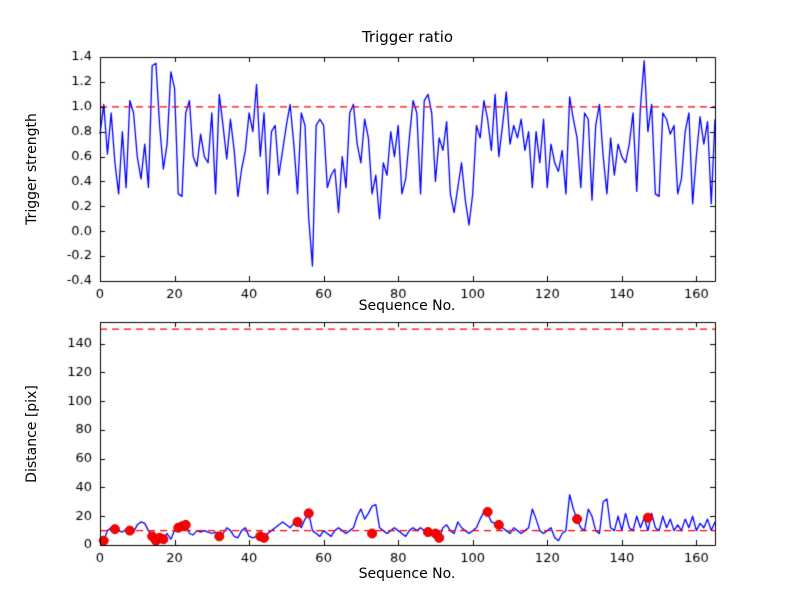  Describe the element at coordinates (32, 434) in the screenshot. I see `bottom-y-axis-label: Distance [pix]` at that location.